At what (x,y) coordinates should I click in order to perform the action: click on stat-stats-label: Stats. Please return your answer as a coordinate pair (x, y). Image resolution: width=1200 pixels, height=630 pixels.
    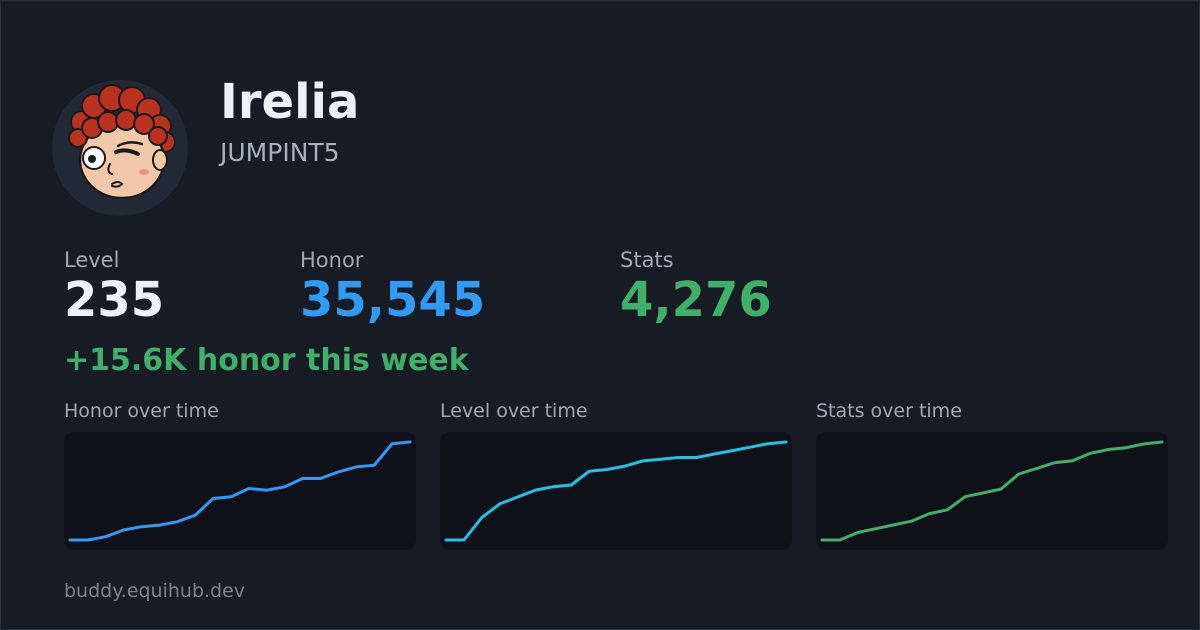
    Looking at the image, I should click on (647, 260).